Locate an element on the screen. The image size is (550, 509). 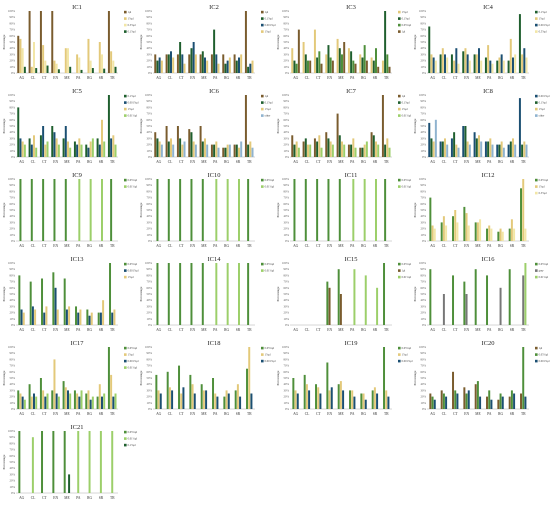
x-tick-label: SR is located at coordinates (101, 330).